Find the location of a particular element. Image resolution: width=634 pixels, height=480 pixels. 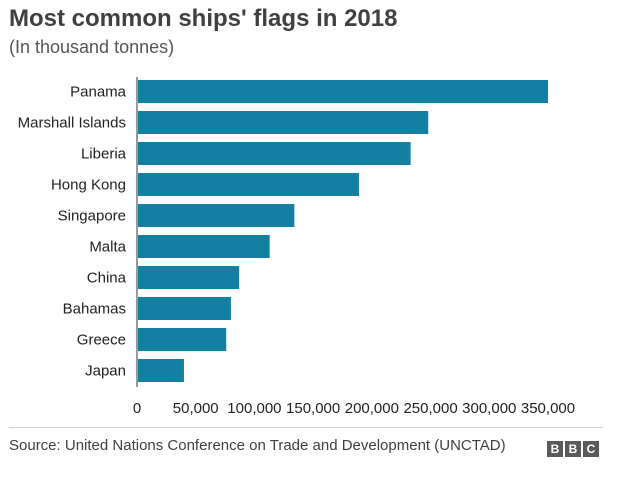

chart-title: Most common ships' flags in 2018 is located at coordinates (203, 18).